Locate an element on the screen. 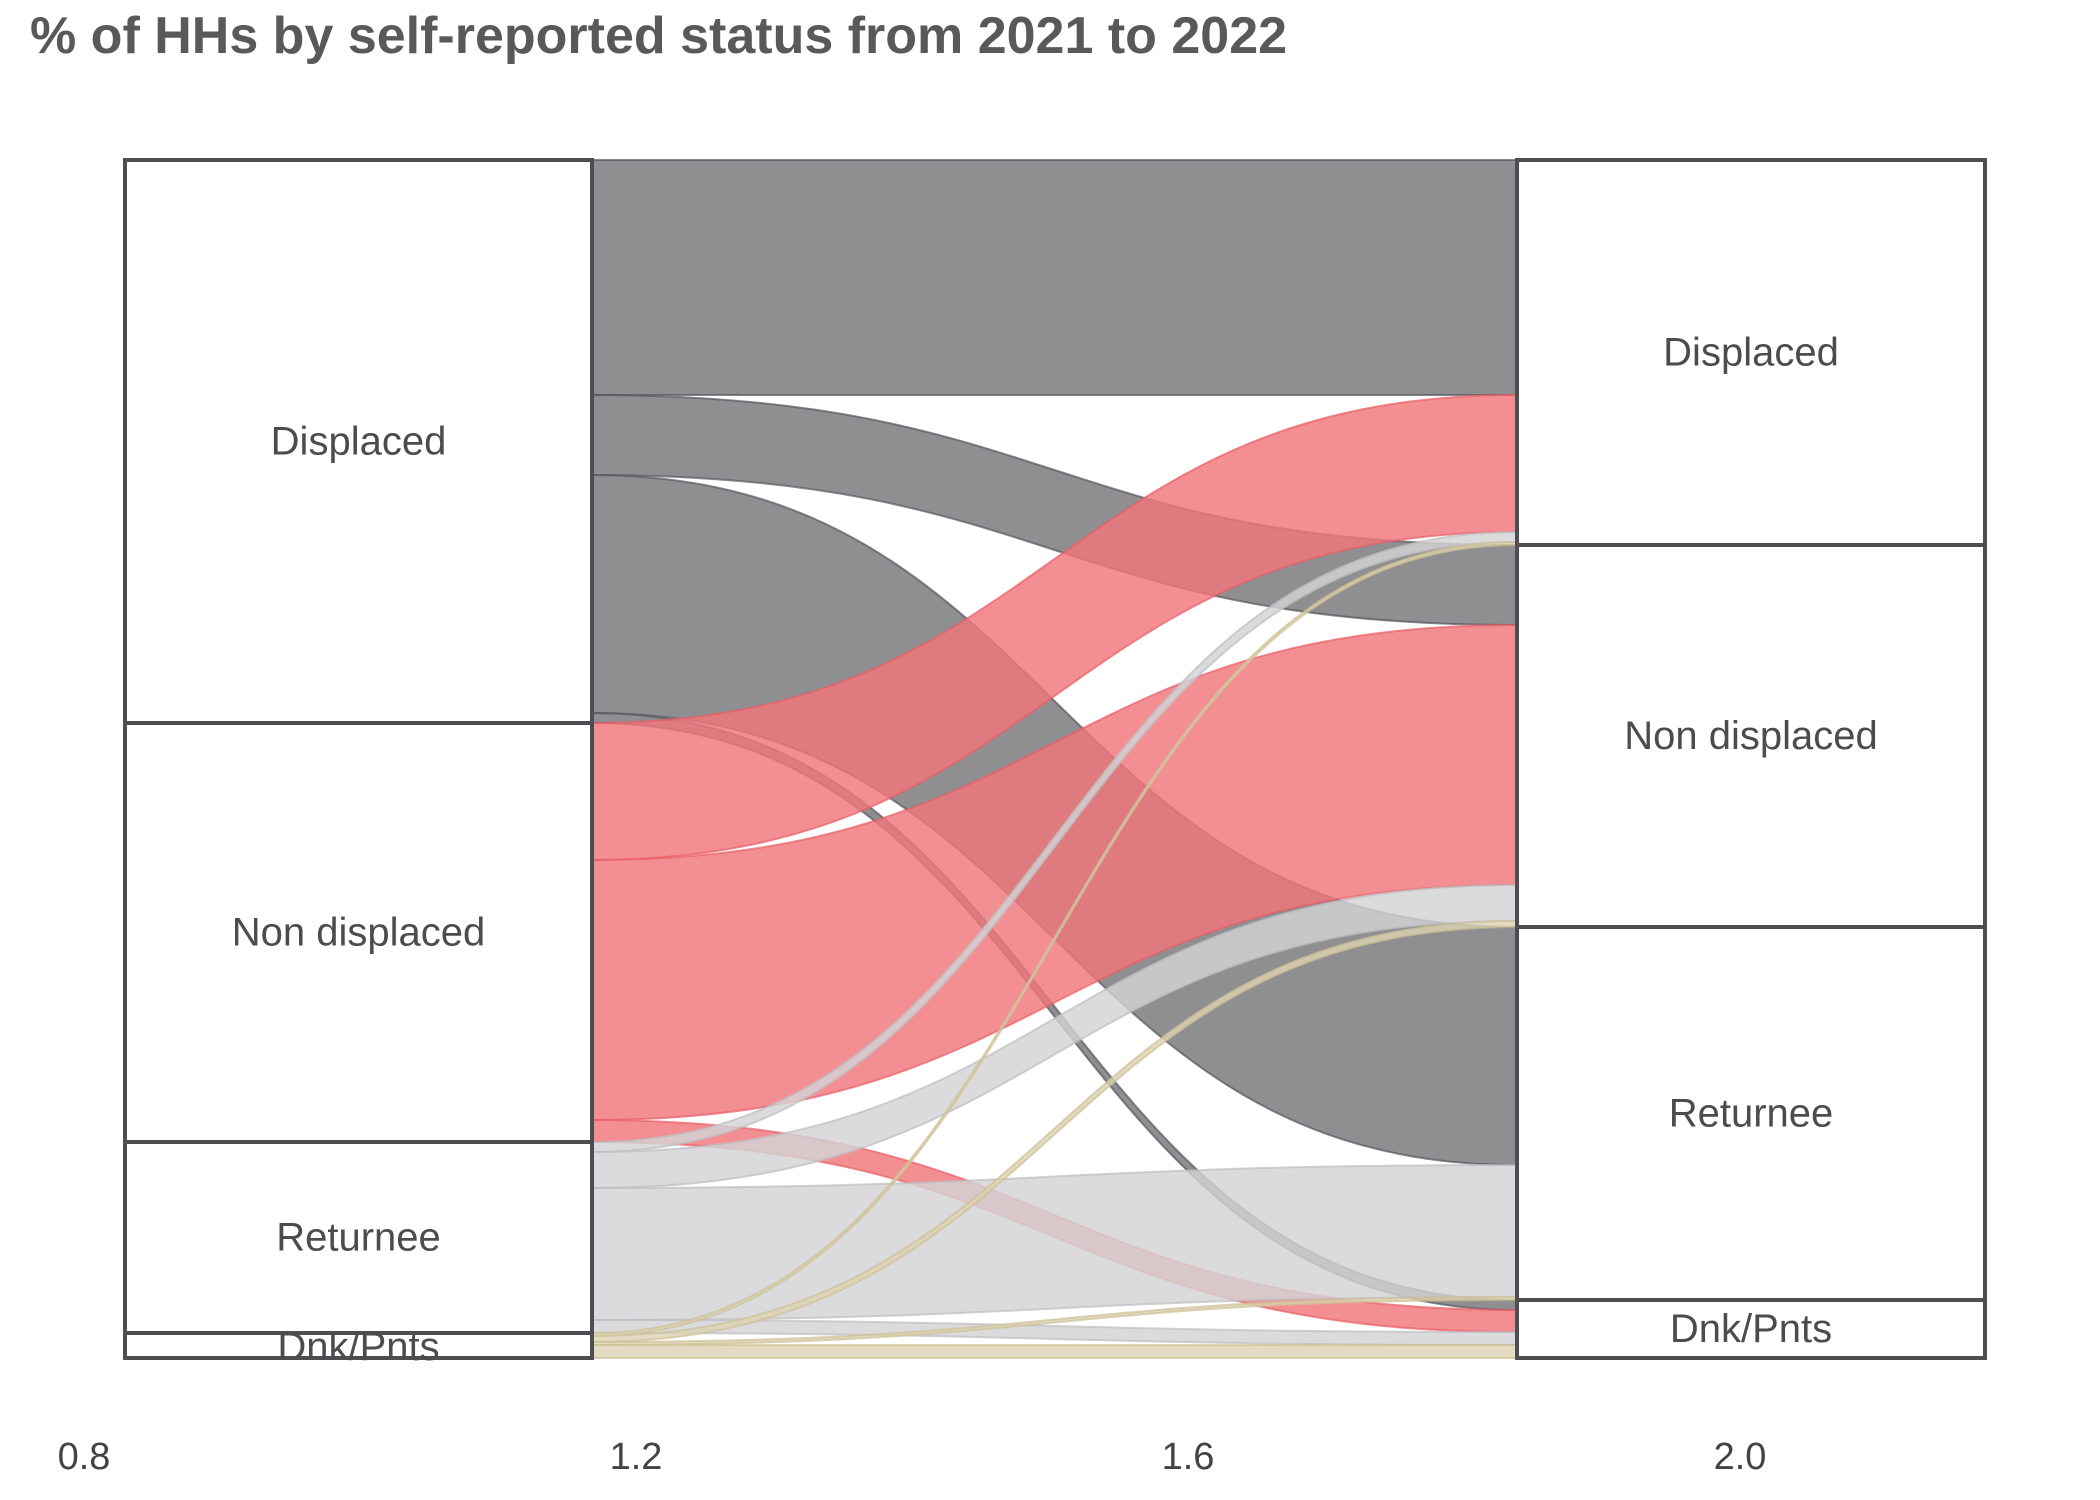 Image resolution: width=2100 pixels, height=1500 pixels. sankey-node-label-2021-displaced: Displaced is located at coordinates (359, 442).